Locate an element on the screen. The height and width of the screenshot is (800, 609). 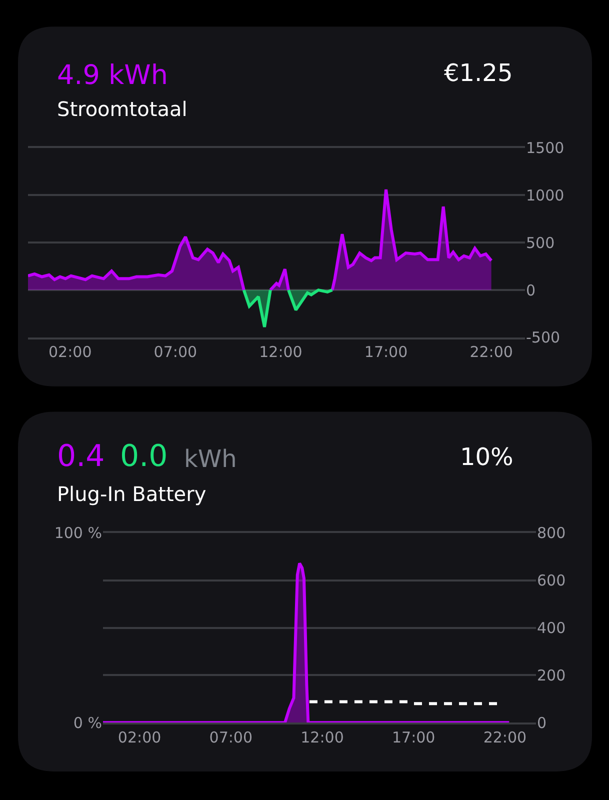
y-tick-label: -500 is located at coordinates (543, 337).